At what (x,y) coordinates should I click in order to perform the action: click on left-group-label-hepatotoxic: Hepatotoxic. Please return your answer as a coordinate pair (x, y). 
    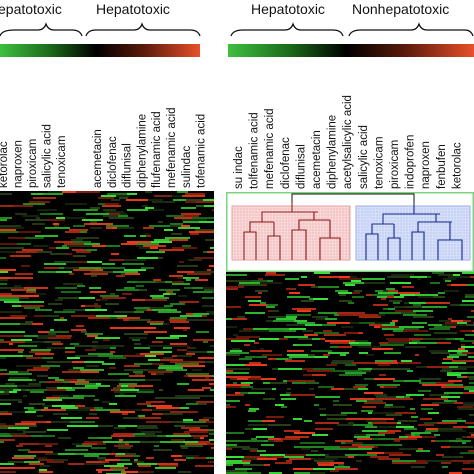
    Looking at the image, I should click on (133, 9).